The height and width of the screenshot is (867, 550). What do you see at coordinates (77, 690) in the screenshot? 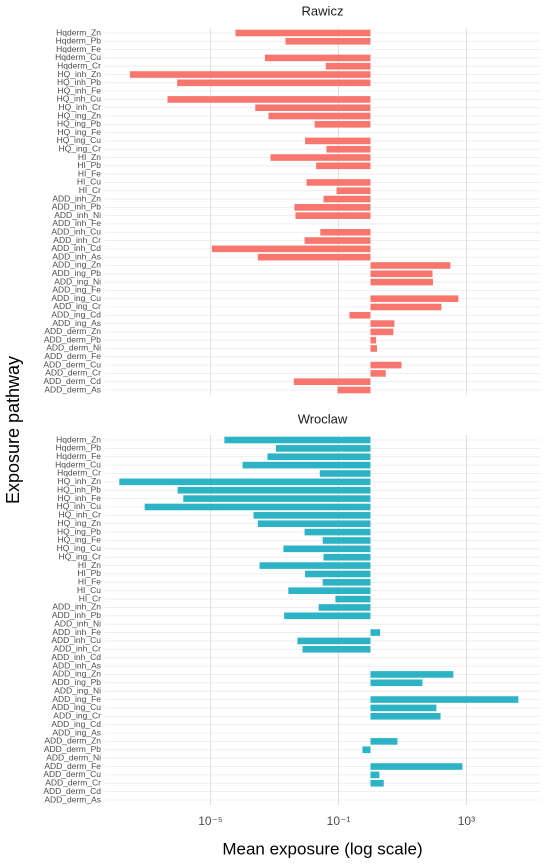
I see `y-tick-label: ADD_ing_Ni` at bounding box center [77, 690].